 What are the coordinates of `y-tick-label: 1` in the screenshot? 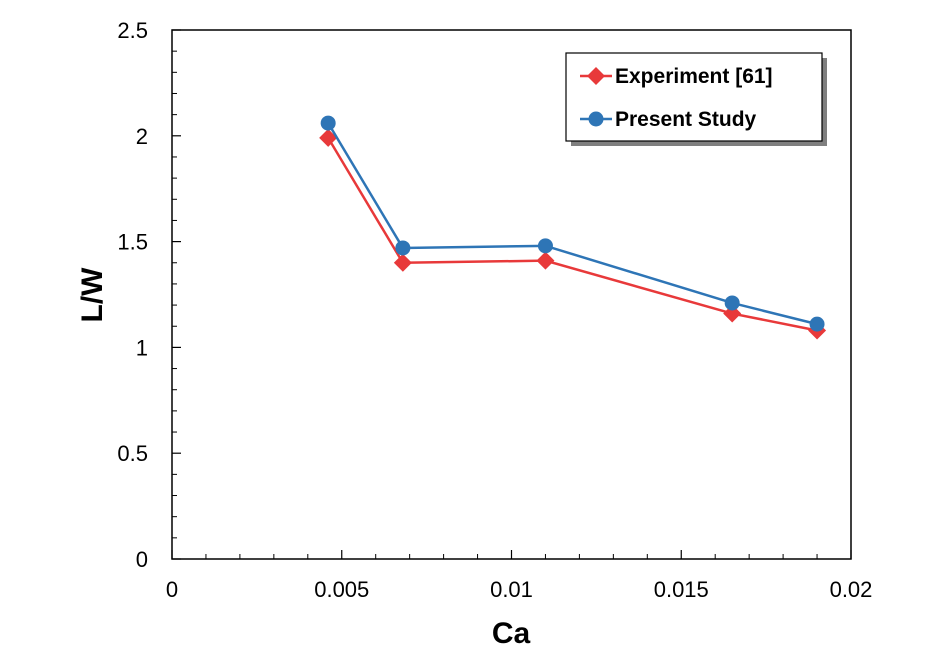 It's located at (142, 347).